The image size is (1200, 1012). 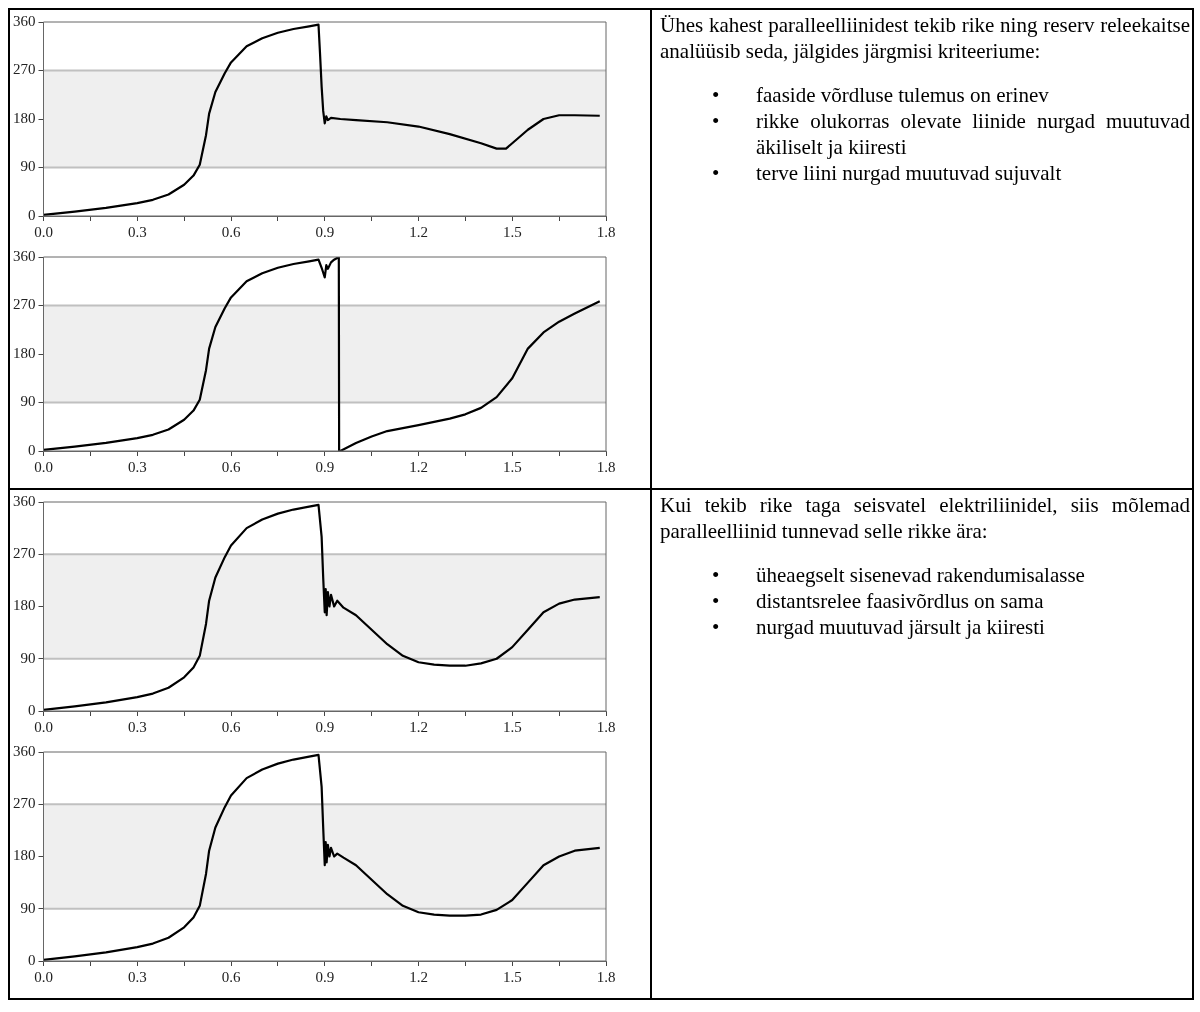 What do you see at coordinates (925, 518) in the screenshot?
I see `text: Kui tekib rike taga seisvatel elektriliinidel, siis mõlemad paralleelliinid tunnevad selle rikke ära:` at bounding box center [925, 518].